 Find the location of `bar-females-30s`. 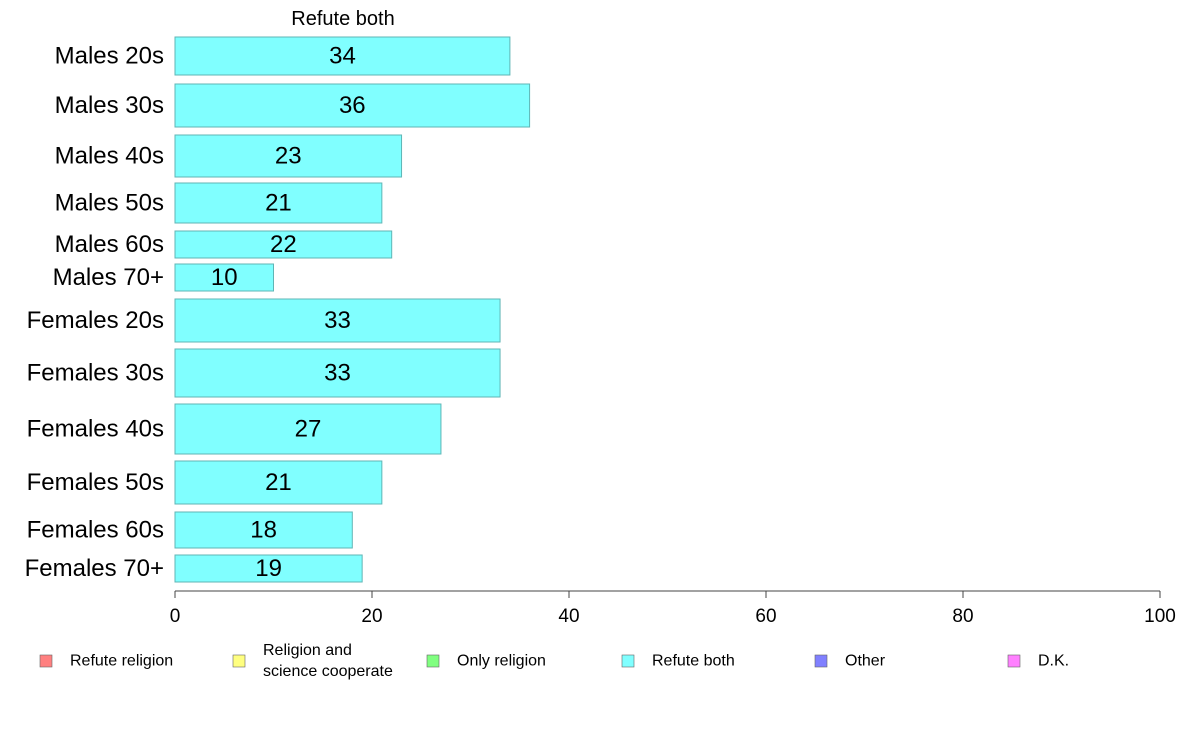

bar-females-30s is located at coordinates (337, 373).